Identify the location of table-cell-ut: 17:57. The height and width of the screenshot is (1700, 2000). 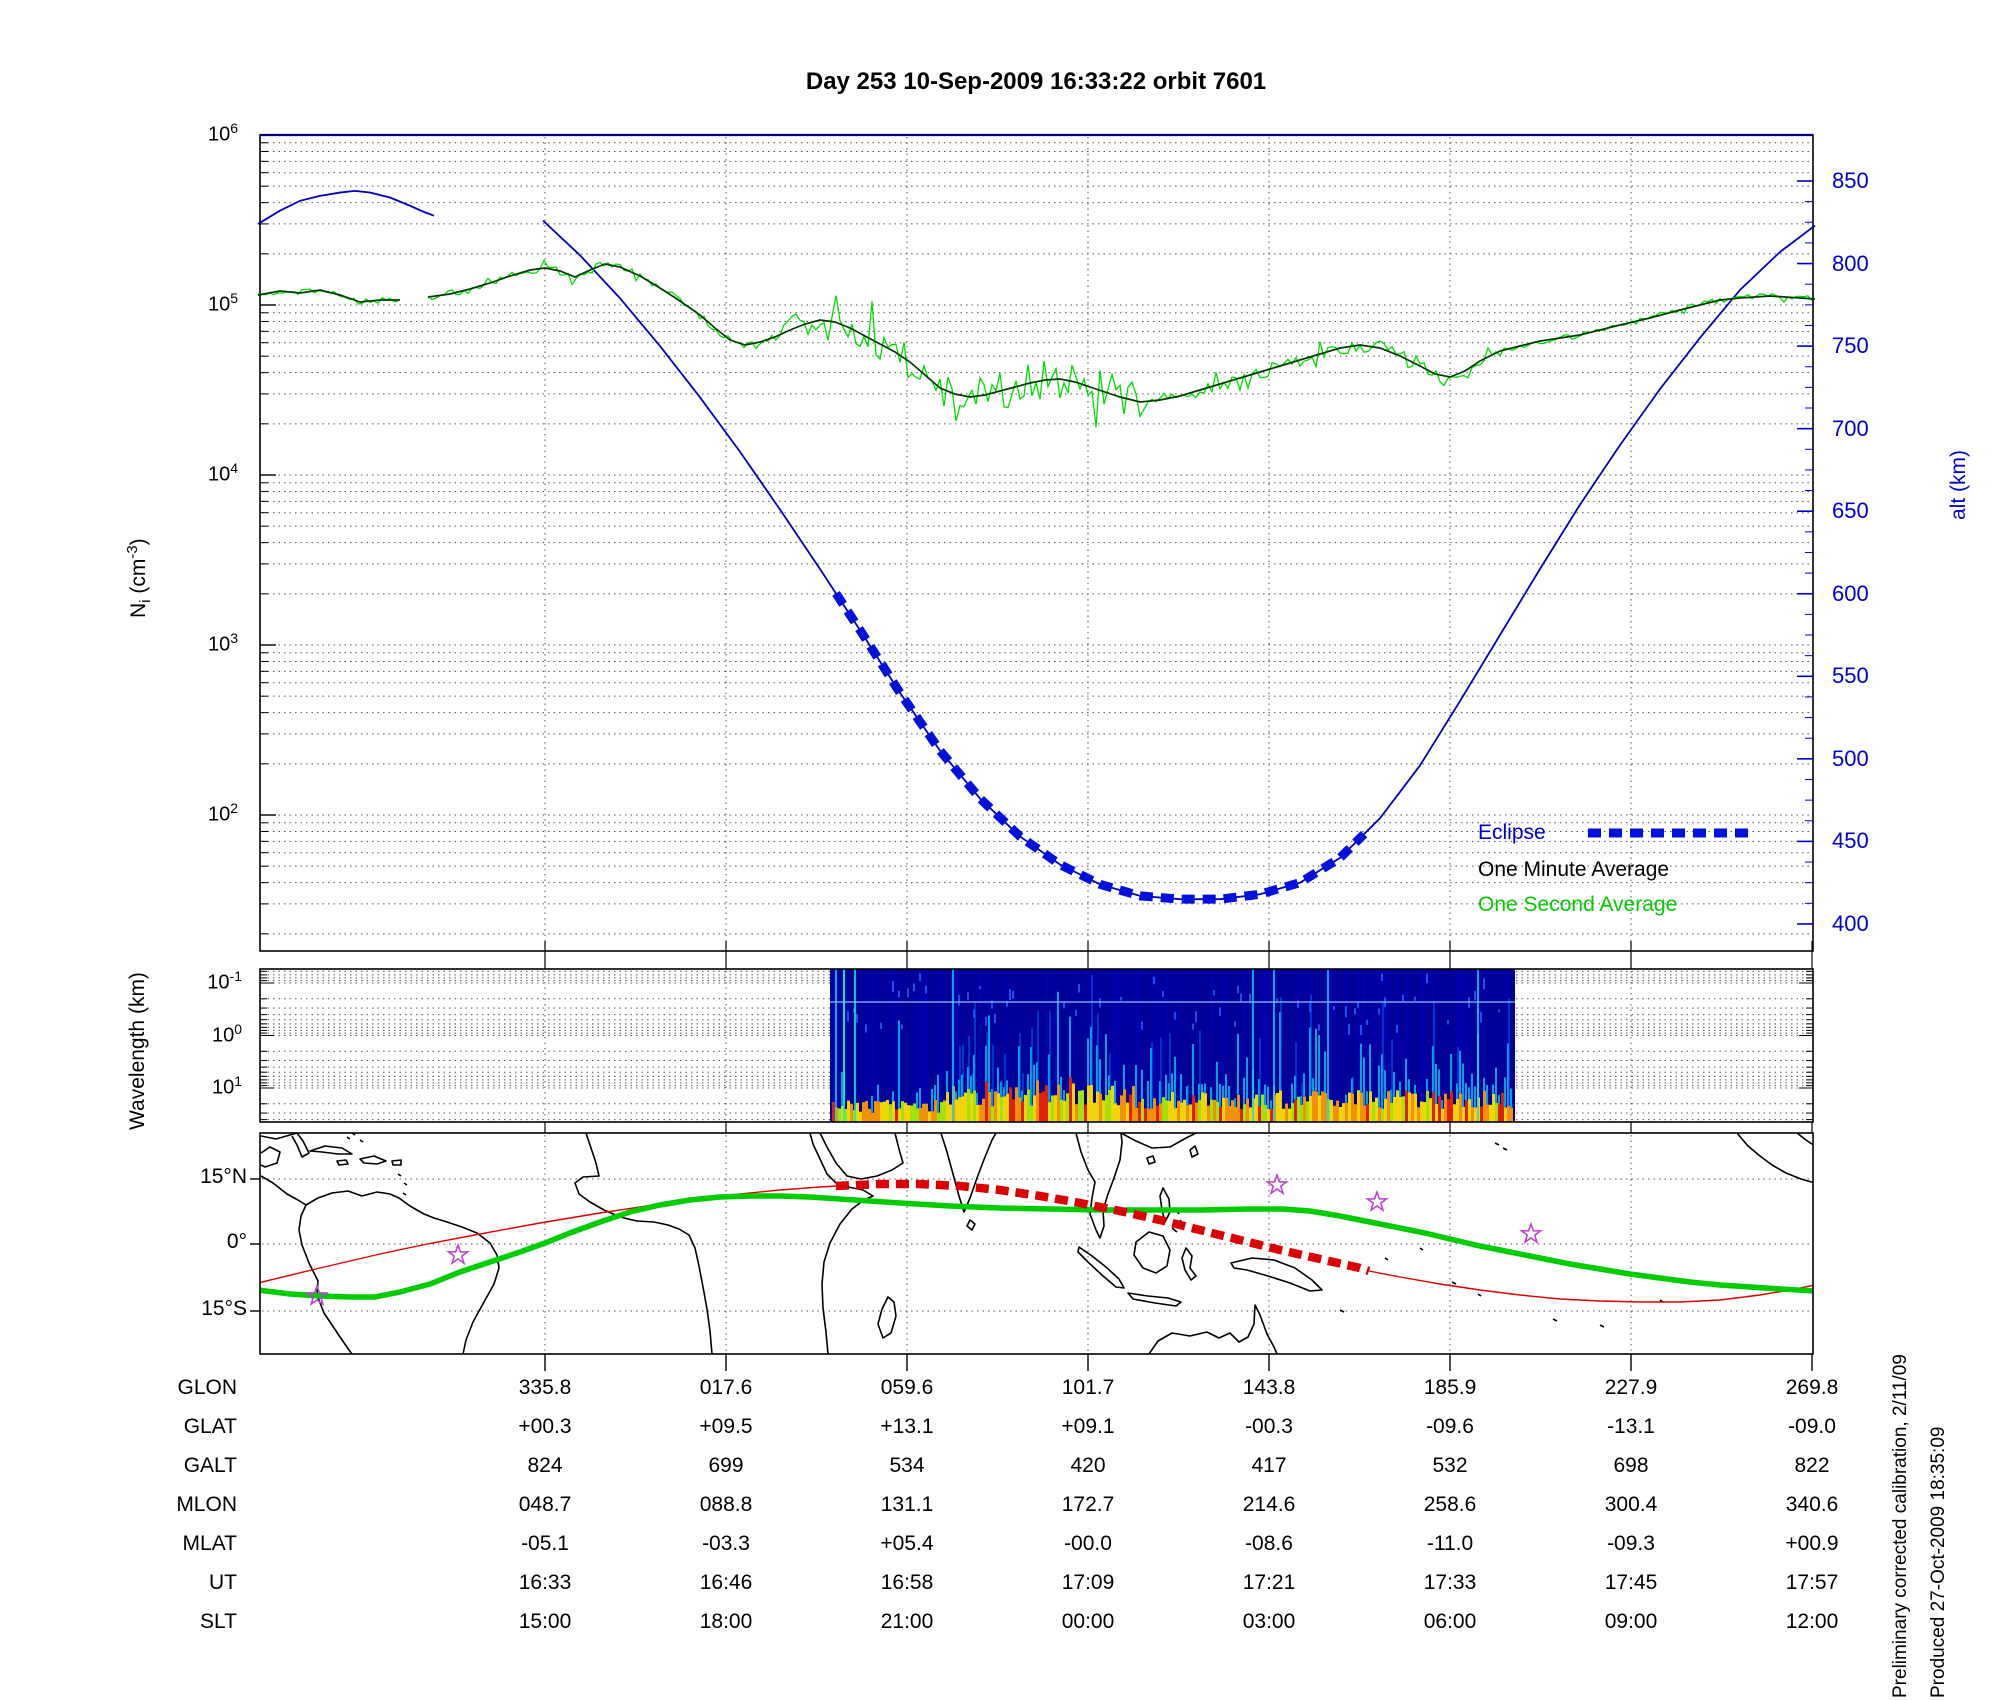
(1812, 1582).